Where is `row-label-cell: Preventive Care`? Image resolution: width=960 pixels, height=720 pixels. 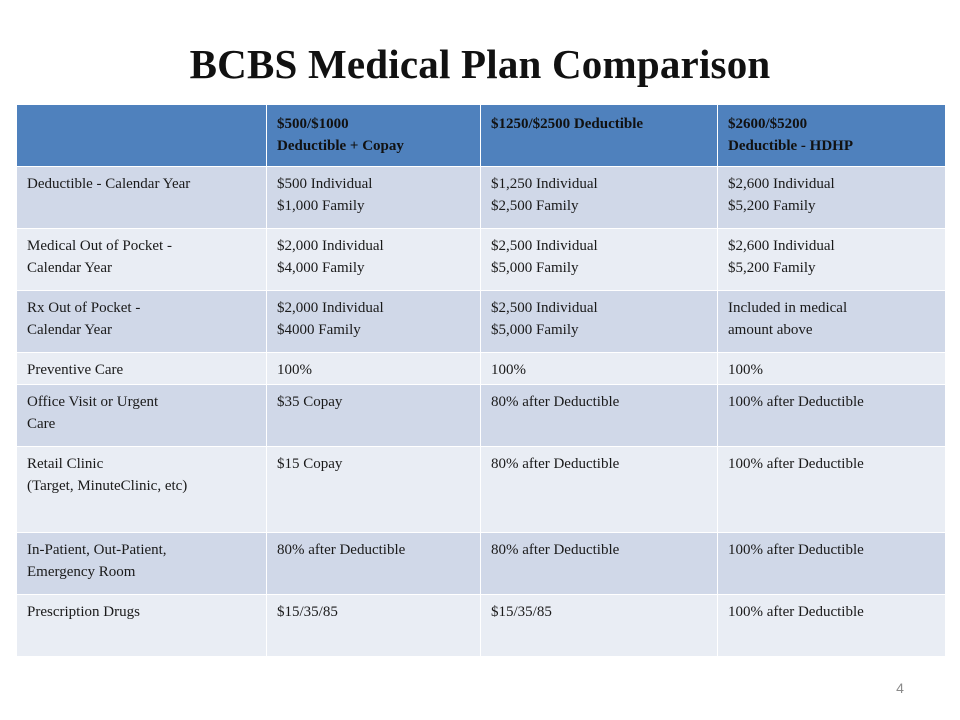
row-label-cell: Preventive Care is located at coordinates (141, 368).